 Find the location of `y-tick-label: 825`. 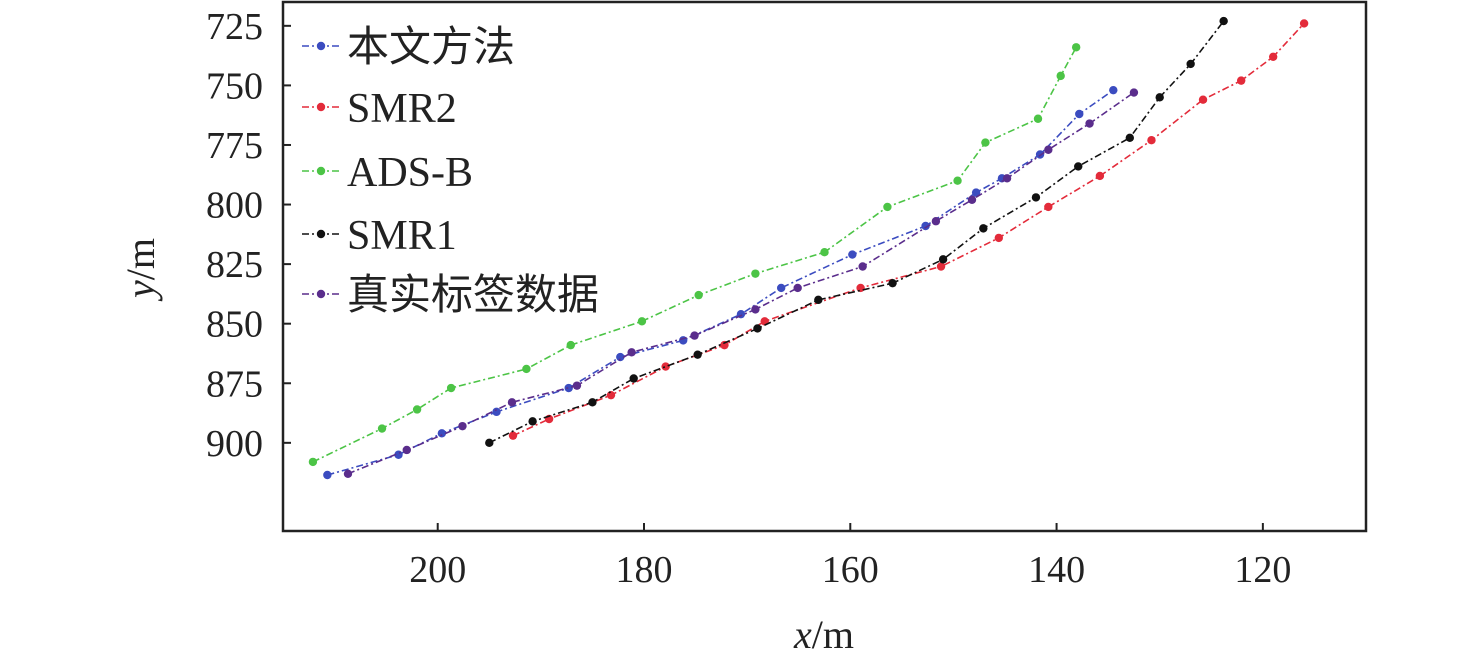

y-tick-label: 825 is located at coordinates (234, 265).